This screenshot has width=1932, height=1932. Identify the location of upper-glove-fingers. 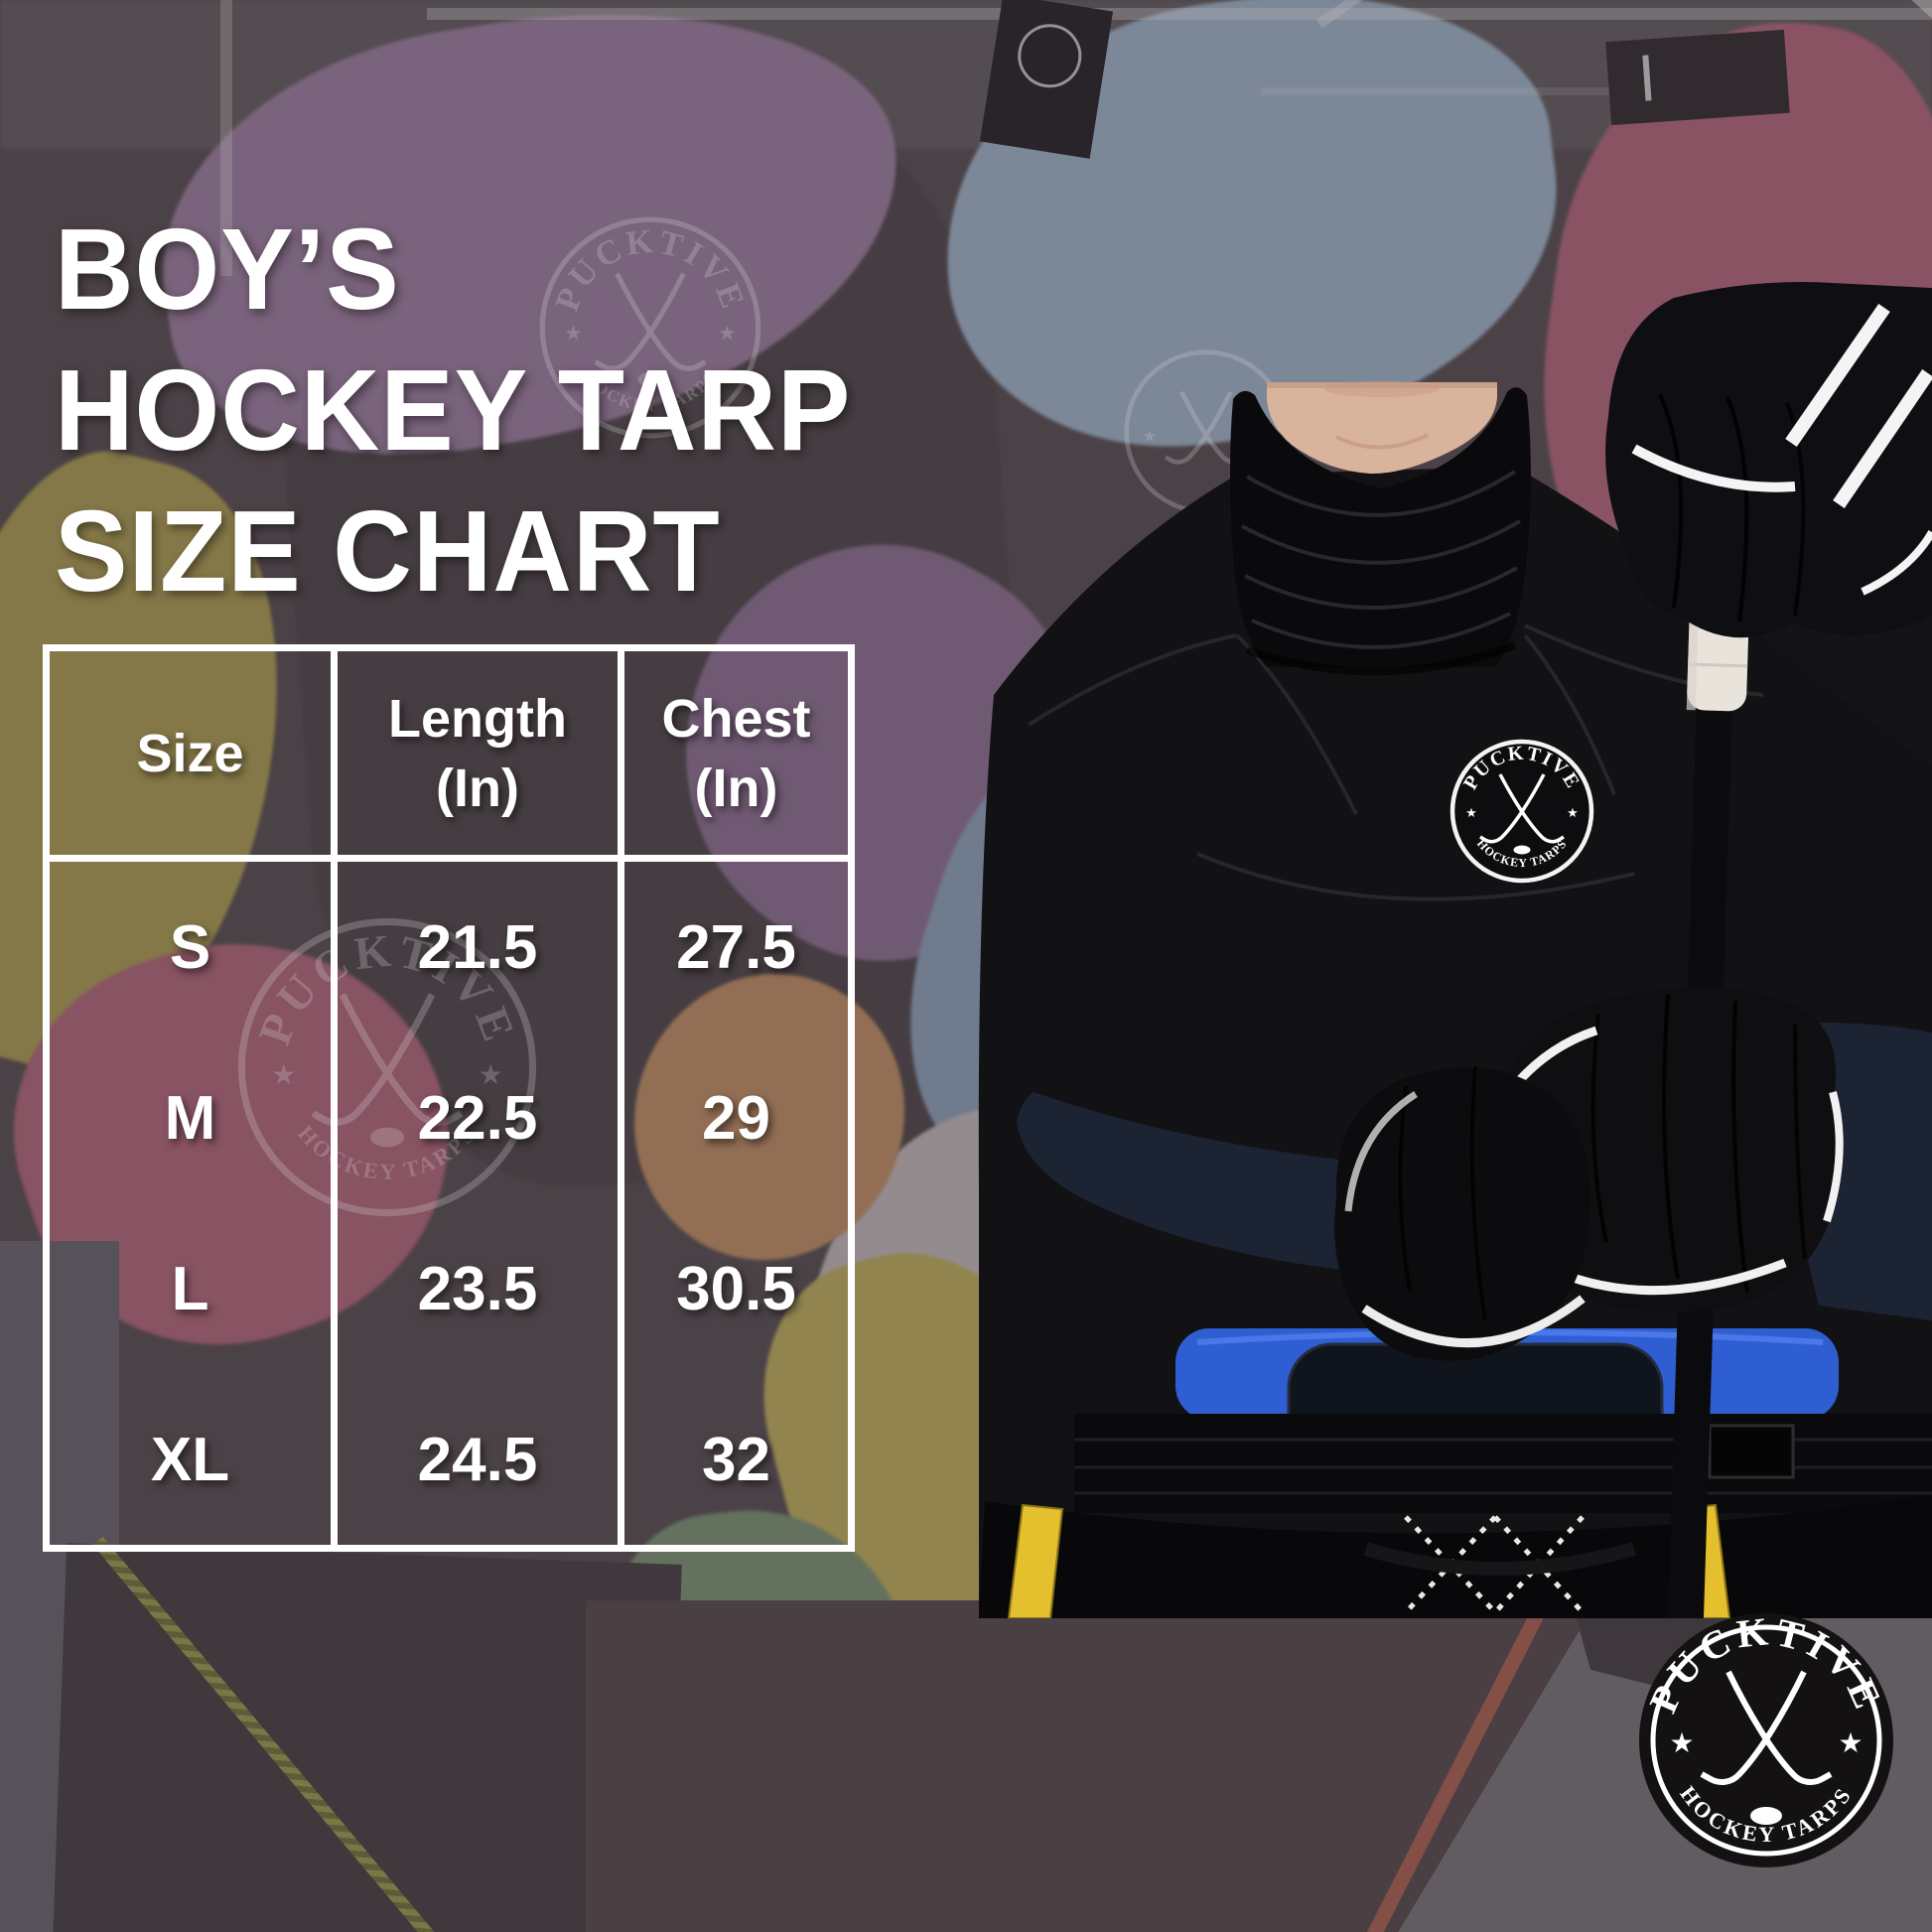
(1732, 508).